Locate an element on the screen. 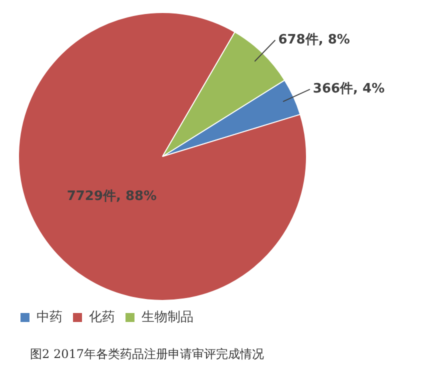  data-label: 678件, 8% is located at coordinates (314, 40).